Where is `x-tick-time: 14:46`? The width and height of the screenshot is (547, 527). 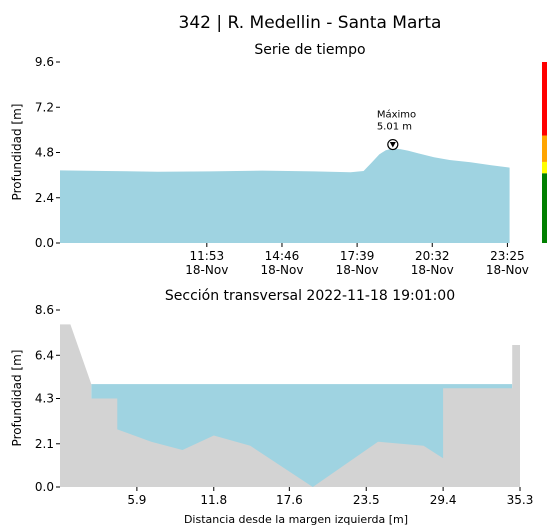 x-tick-time: 14:46 is located at coordinates (282, 256).